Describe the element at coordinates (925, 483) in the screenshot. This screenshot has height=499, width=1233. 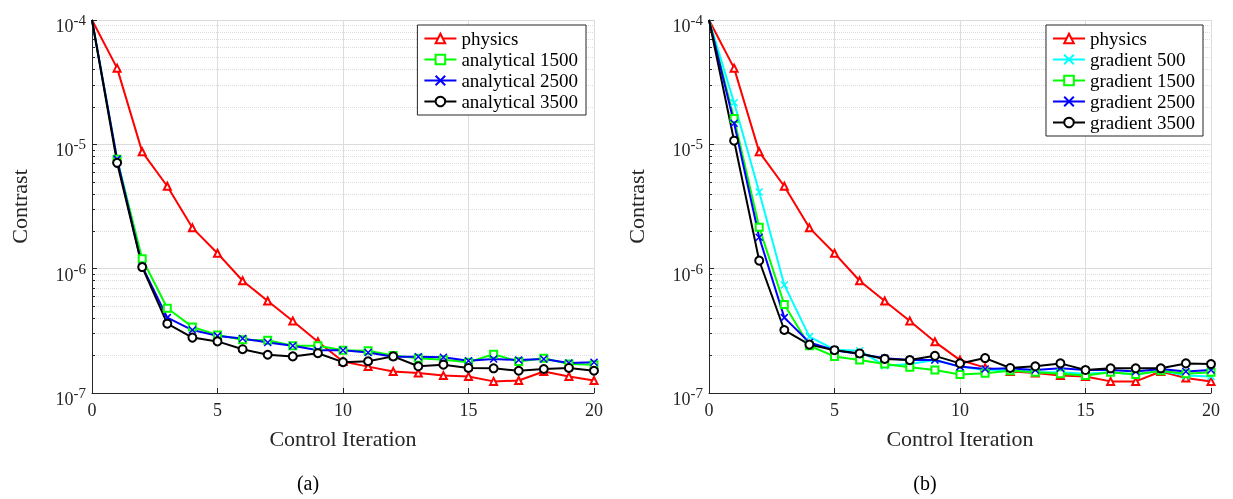
I see `text: (b)` at that location.